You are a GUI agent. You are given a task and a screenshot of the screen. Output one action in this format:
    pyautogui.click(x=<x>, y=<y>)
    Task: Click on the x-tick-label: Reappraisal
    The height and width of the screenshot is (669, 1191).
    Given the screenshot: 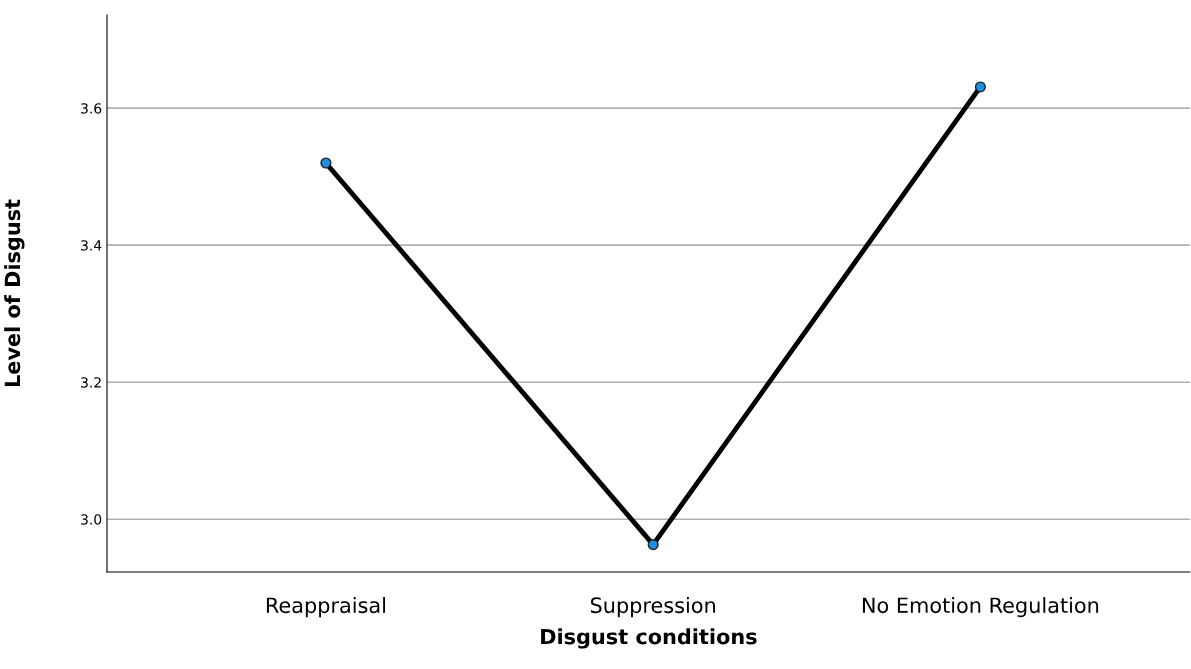 What is the action you would take?
    pyautogui.click(x=326, y=607)
    